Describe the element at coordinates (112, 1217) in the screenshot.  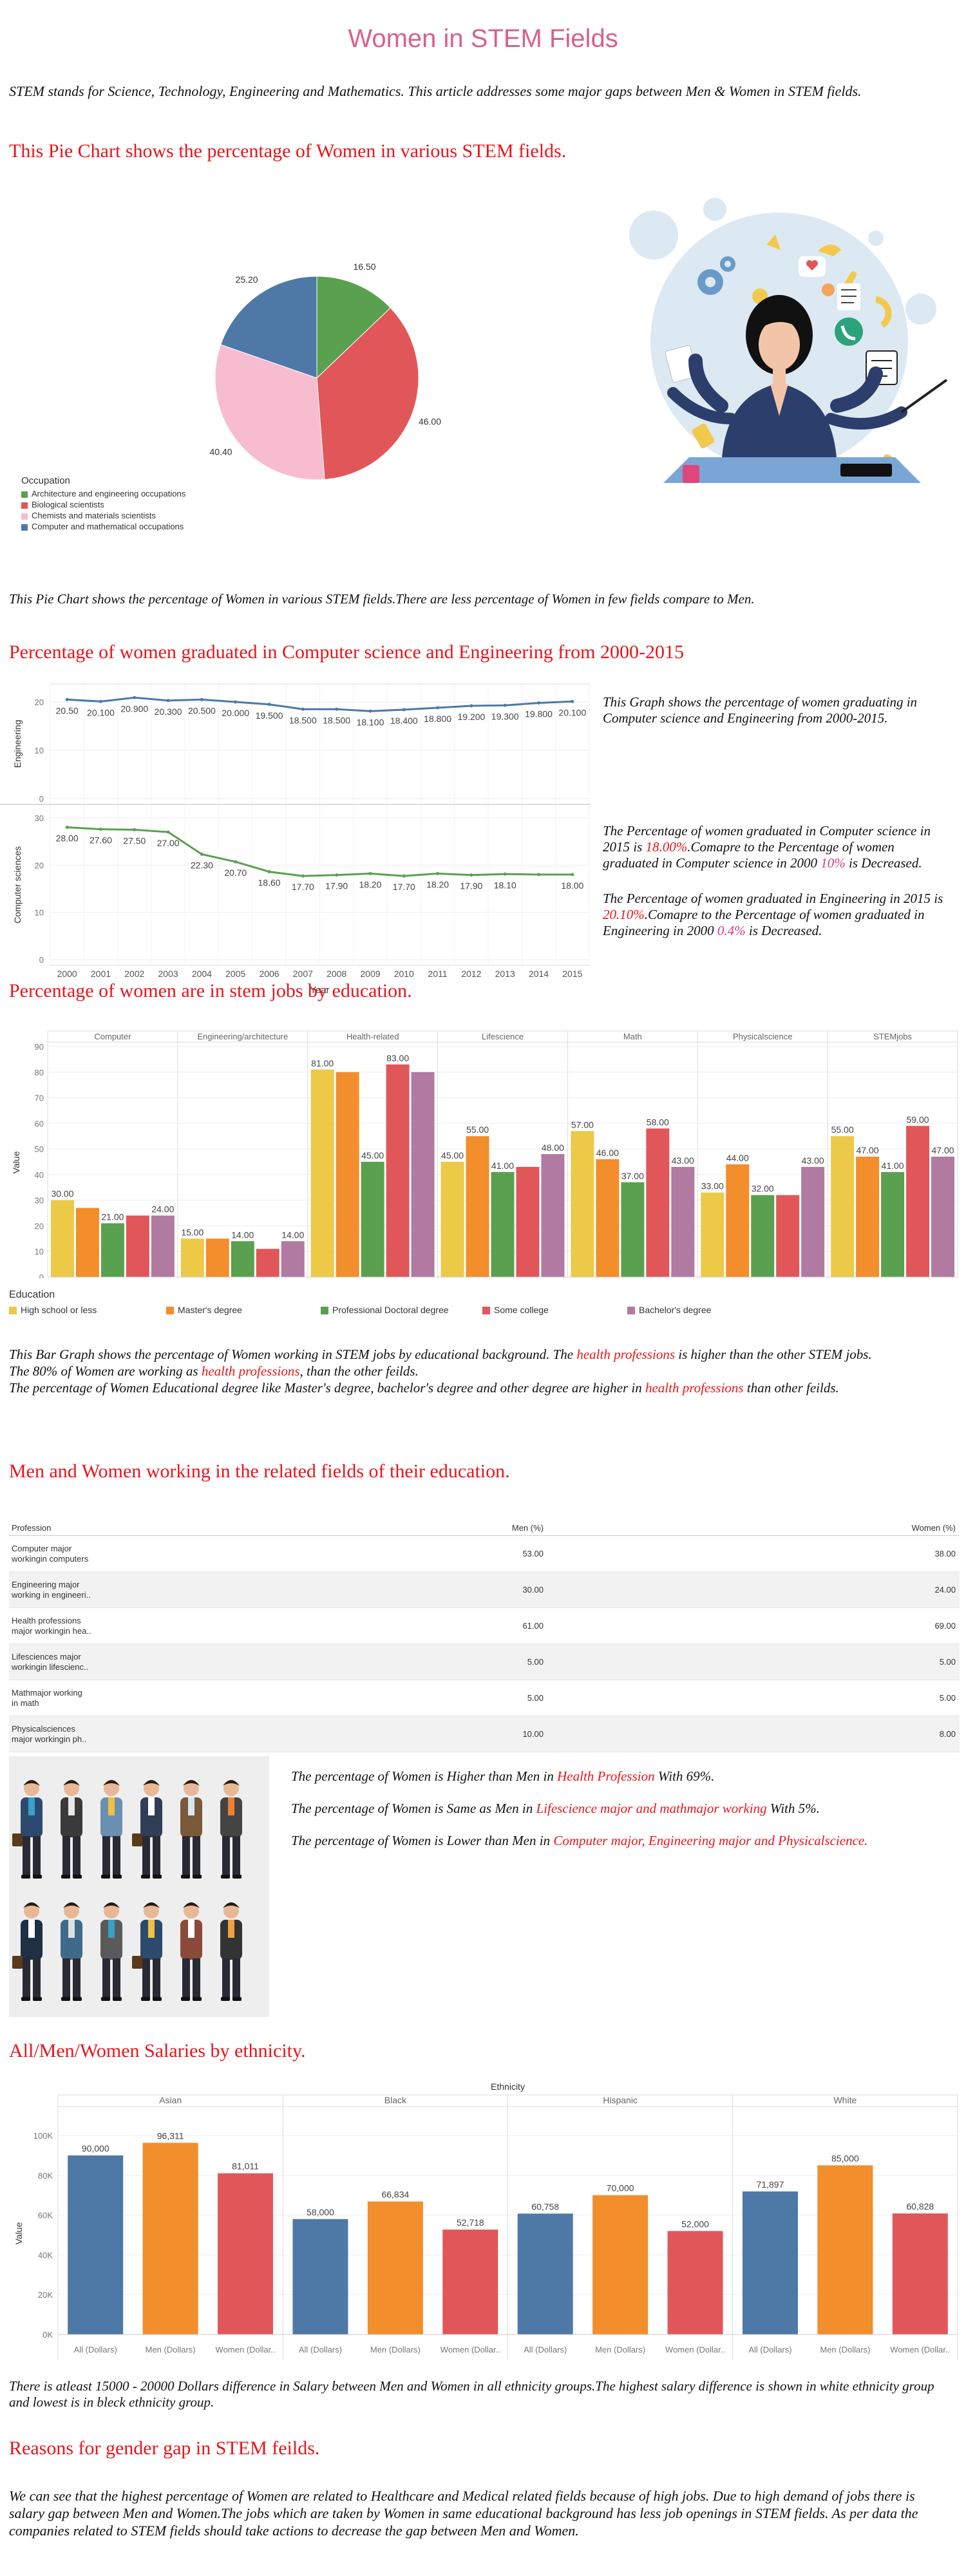
I see `bar-value-label: 21.00` at that location.